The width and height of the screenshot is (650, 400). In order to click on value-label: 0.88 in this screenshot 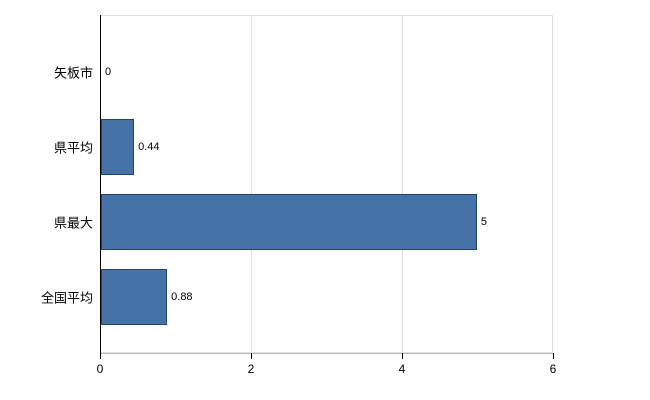, I will do `click(182, 296)`.